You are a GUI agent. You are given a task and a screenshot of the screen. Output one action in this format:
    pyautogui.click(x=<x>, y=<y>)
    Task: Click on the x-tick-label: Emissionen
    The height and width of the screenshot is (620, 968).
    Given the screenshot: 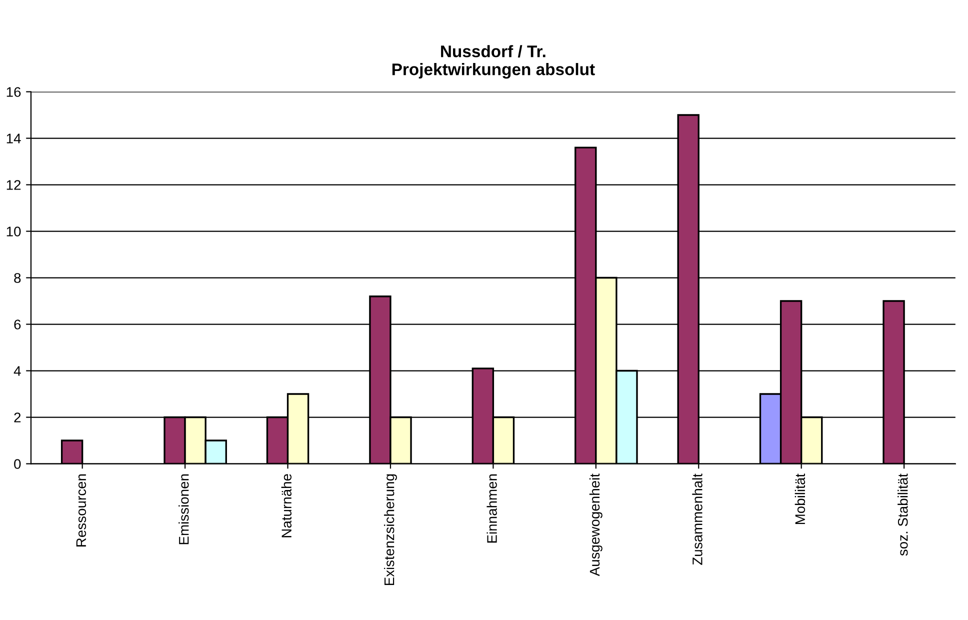 What is the action you would take?
    pyautogui.click(x=183, y=509)
    